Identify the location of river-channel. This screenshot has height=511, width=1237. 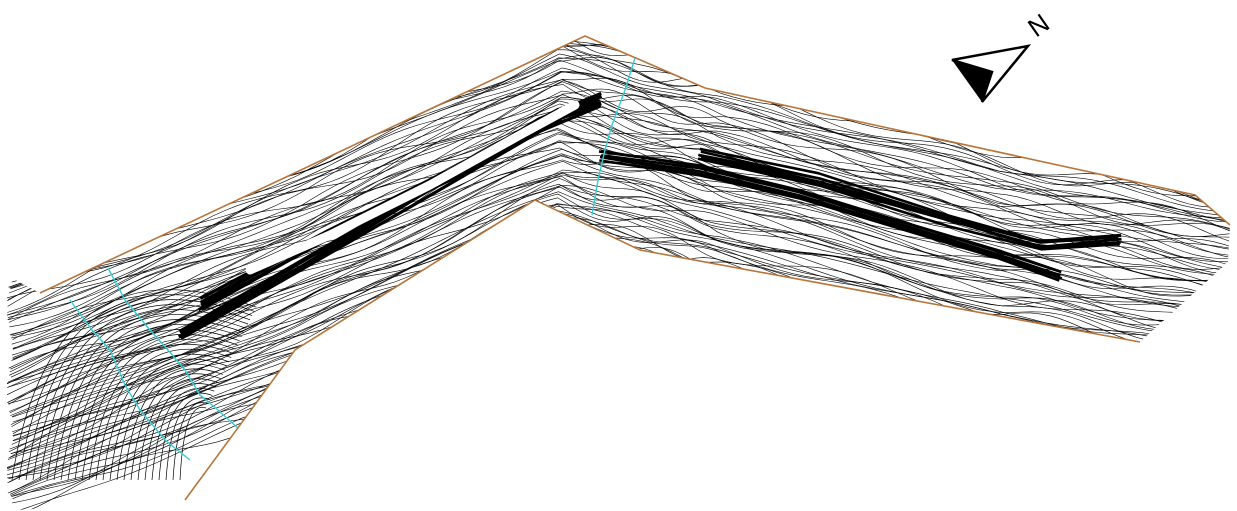
(412, 187).